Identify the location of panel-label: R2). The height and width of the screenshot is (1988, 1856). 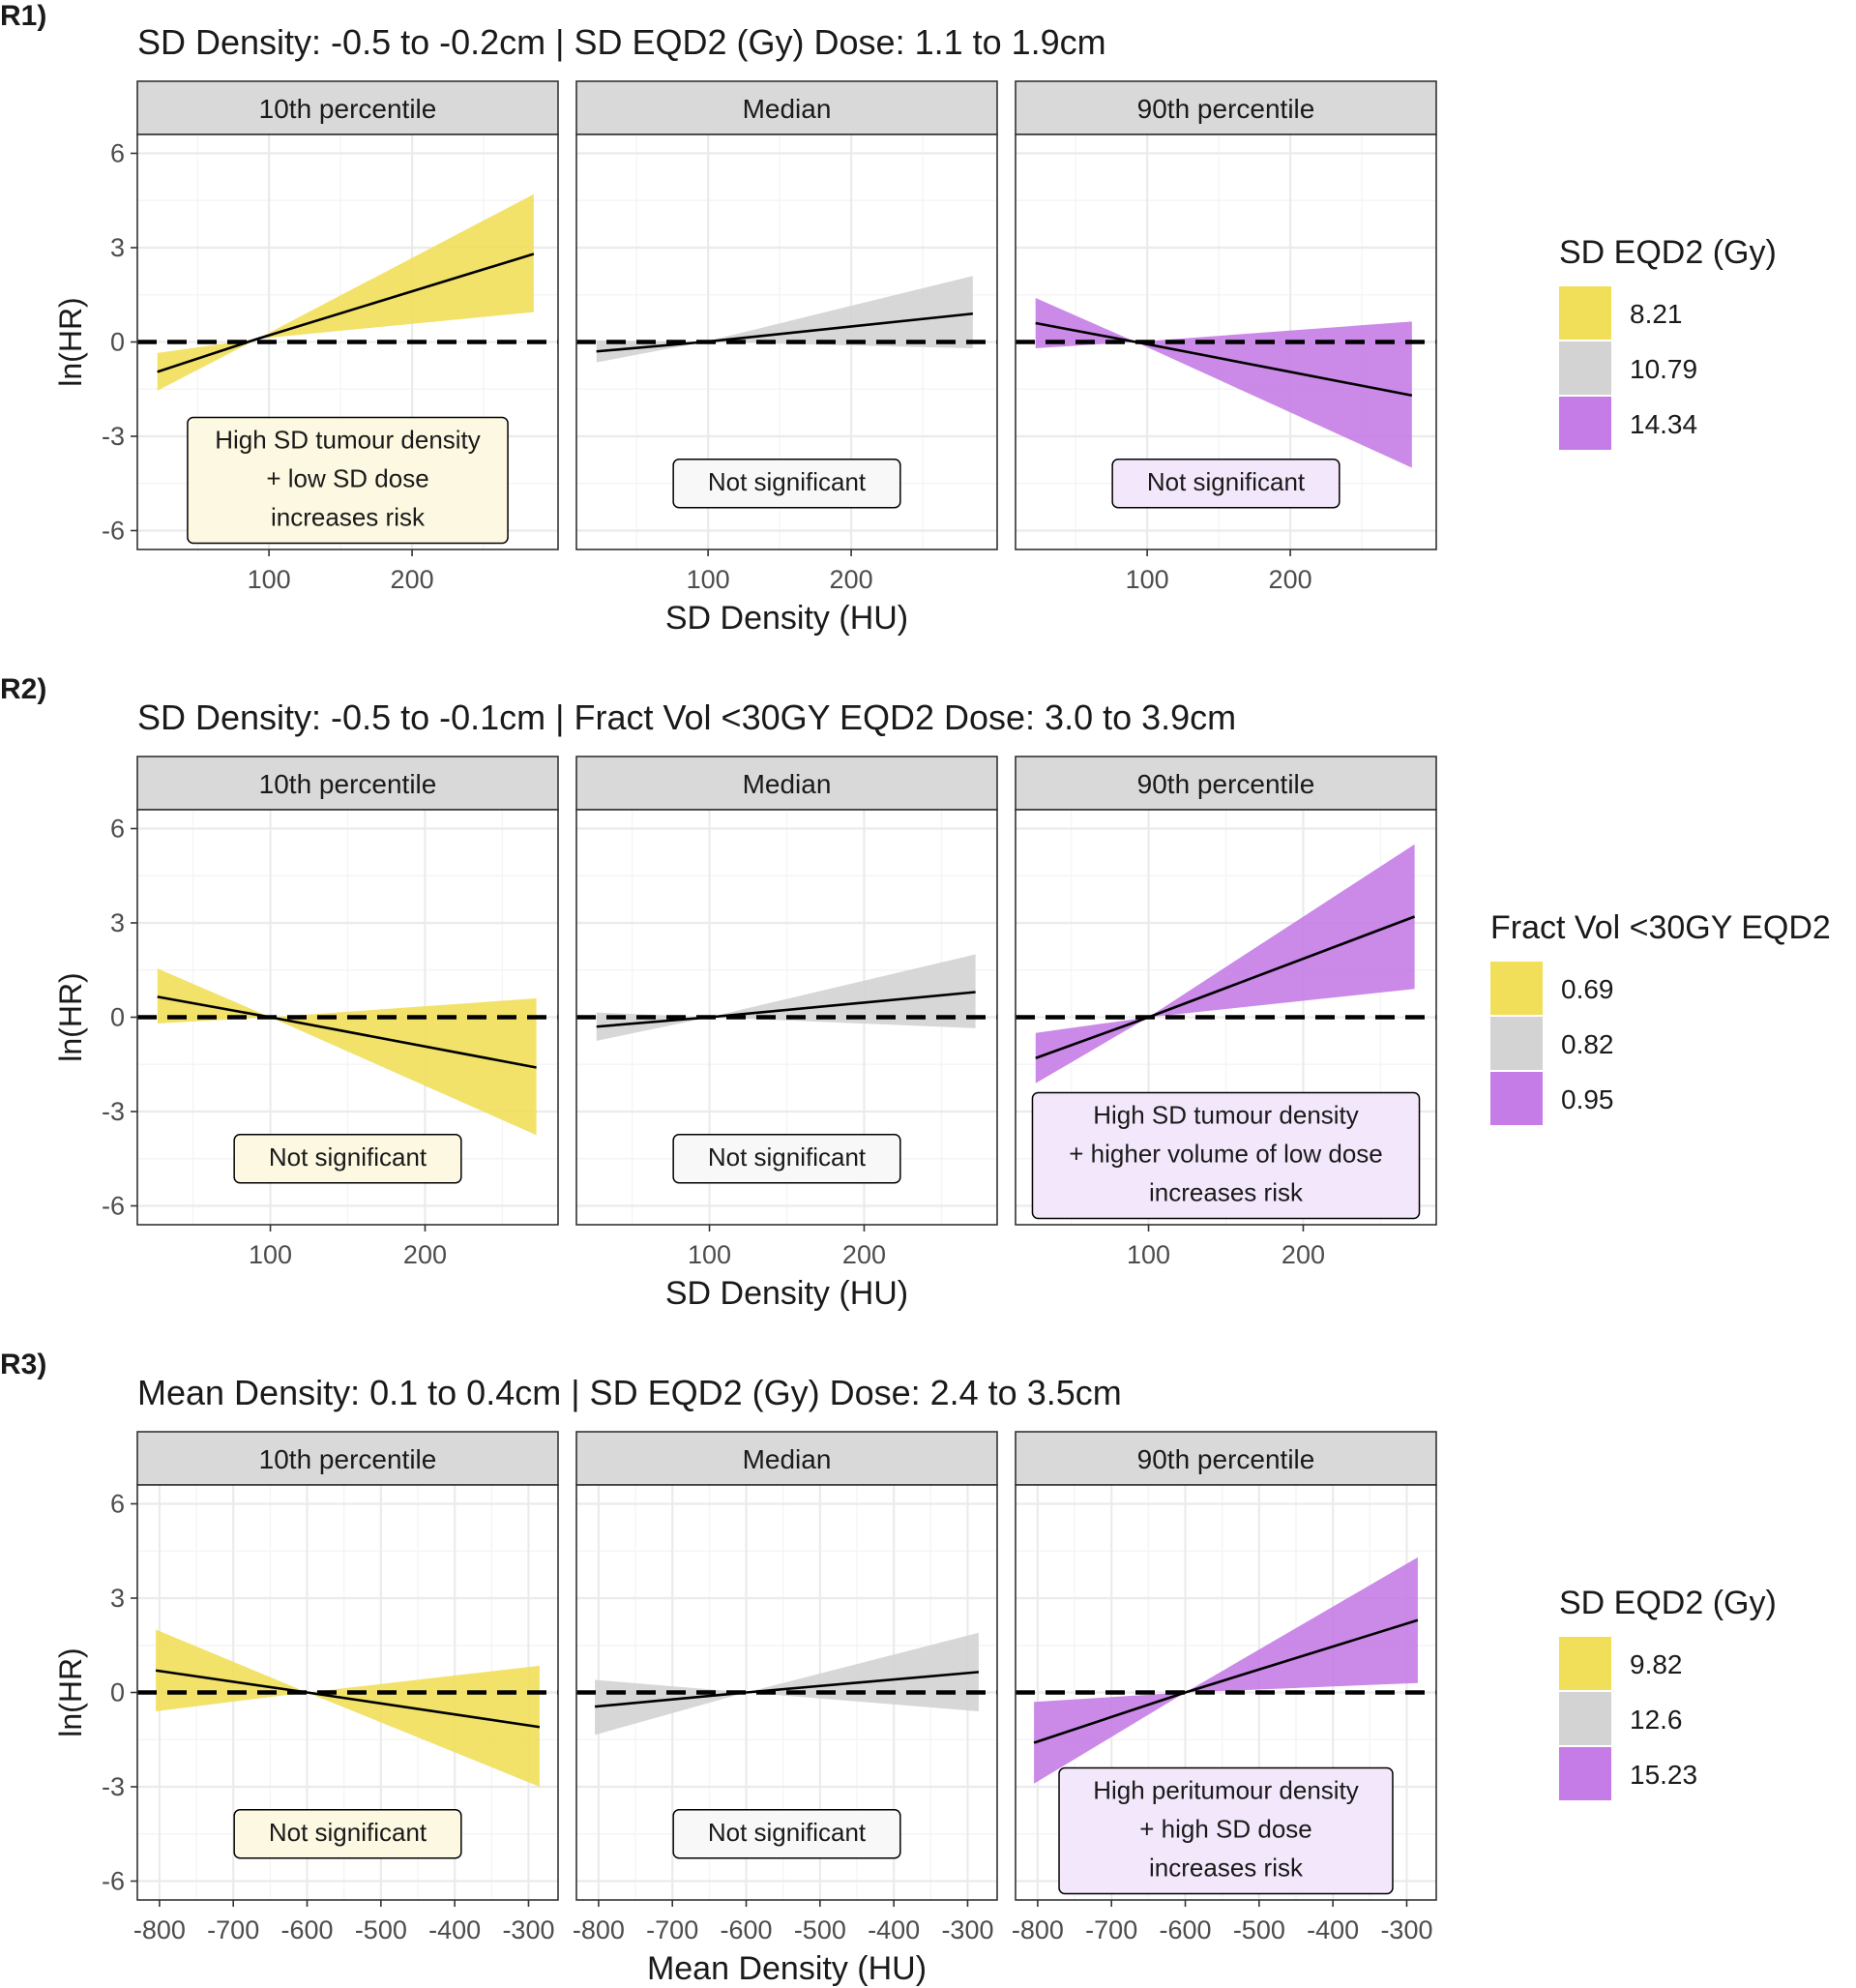
(23, 689).